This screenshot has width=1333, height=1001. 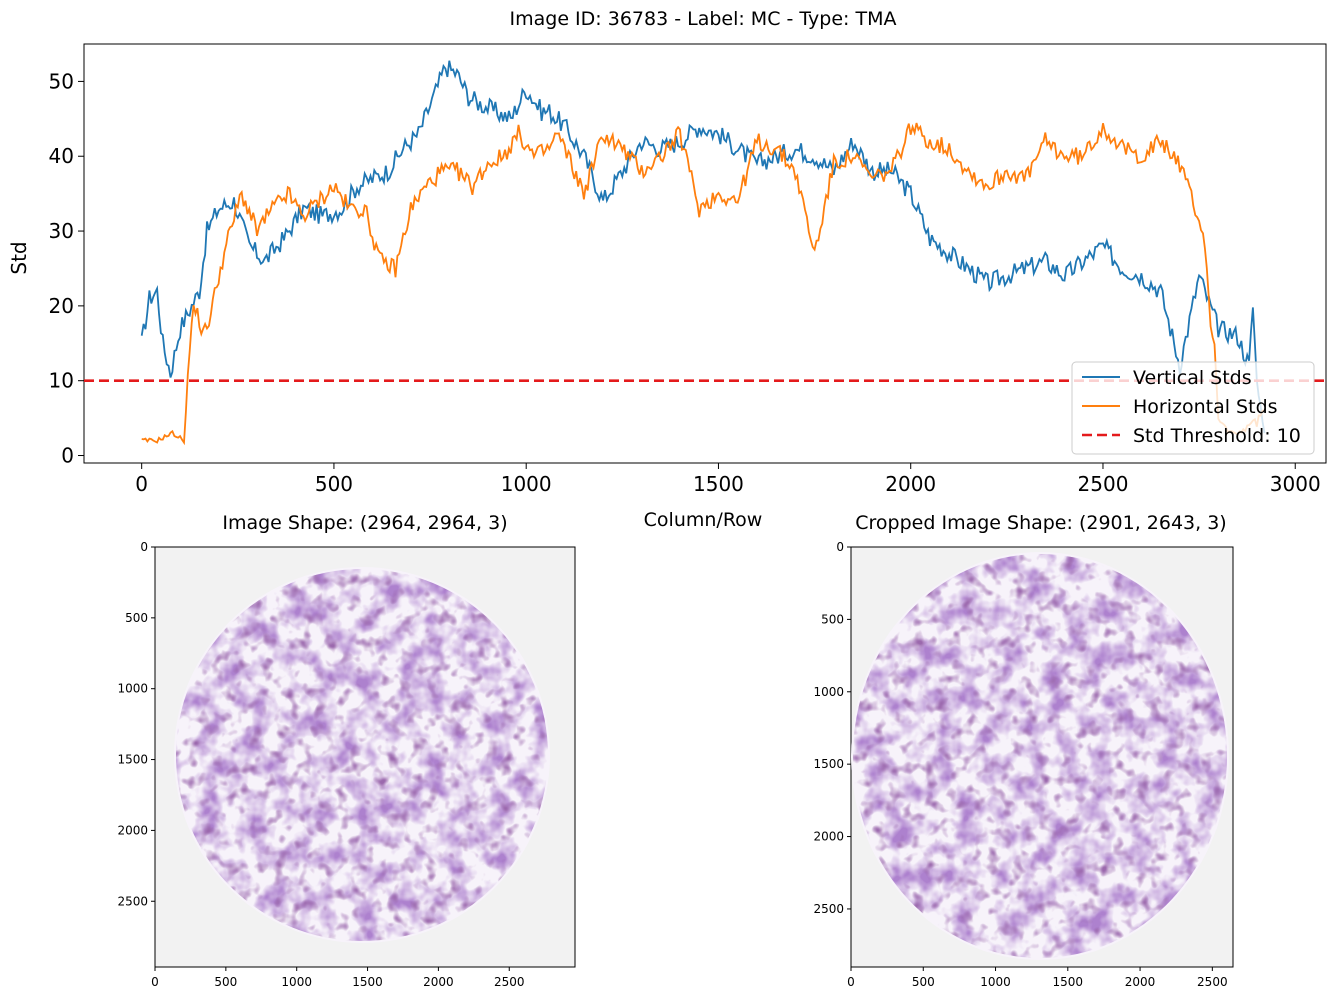 What do you see at coordinates (1103, 484) in the screenshot?
I see `x-tick-label: 2500` at bounding box center [1103, 484].